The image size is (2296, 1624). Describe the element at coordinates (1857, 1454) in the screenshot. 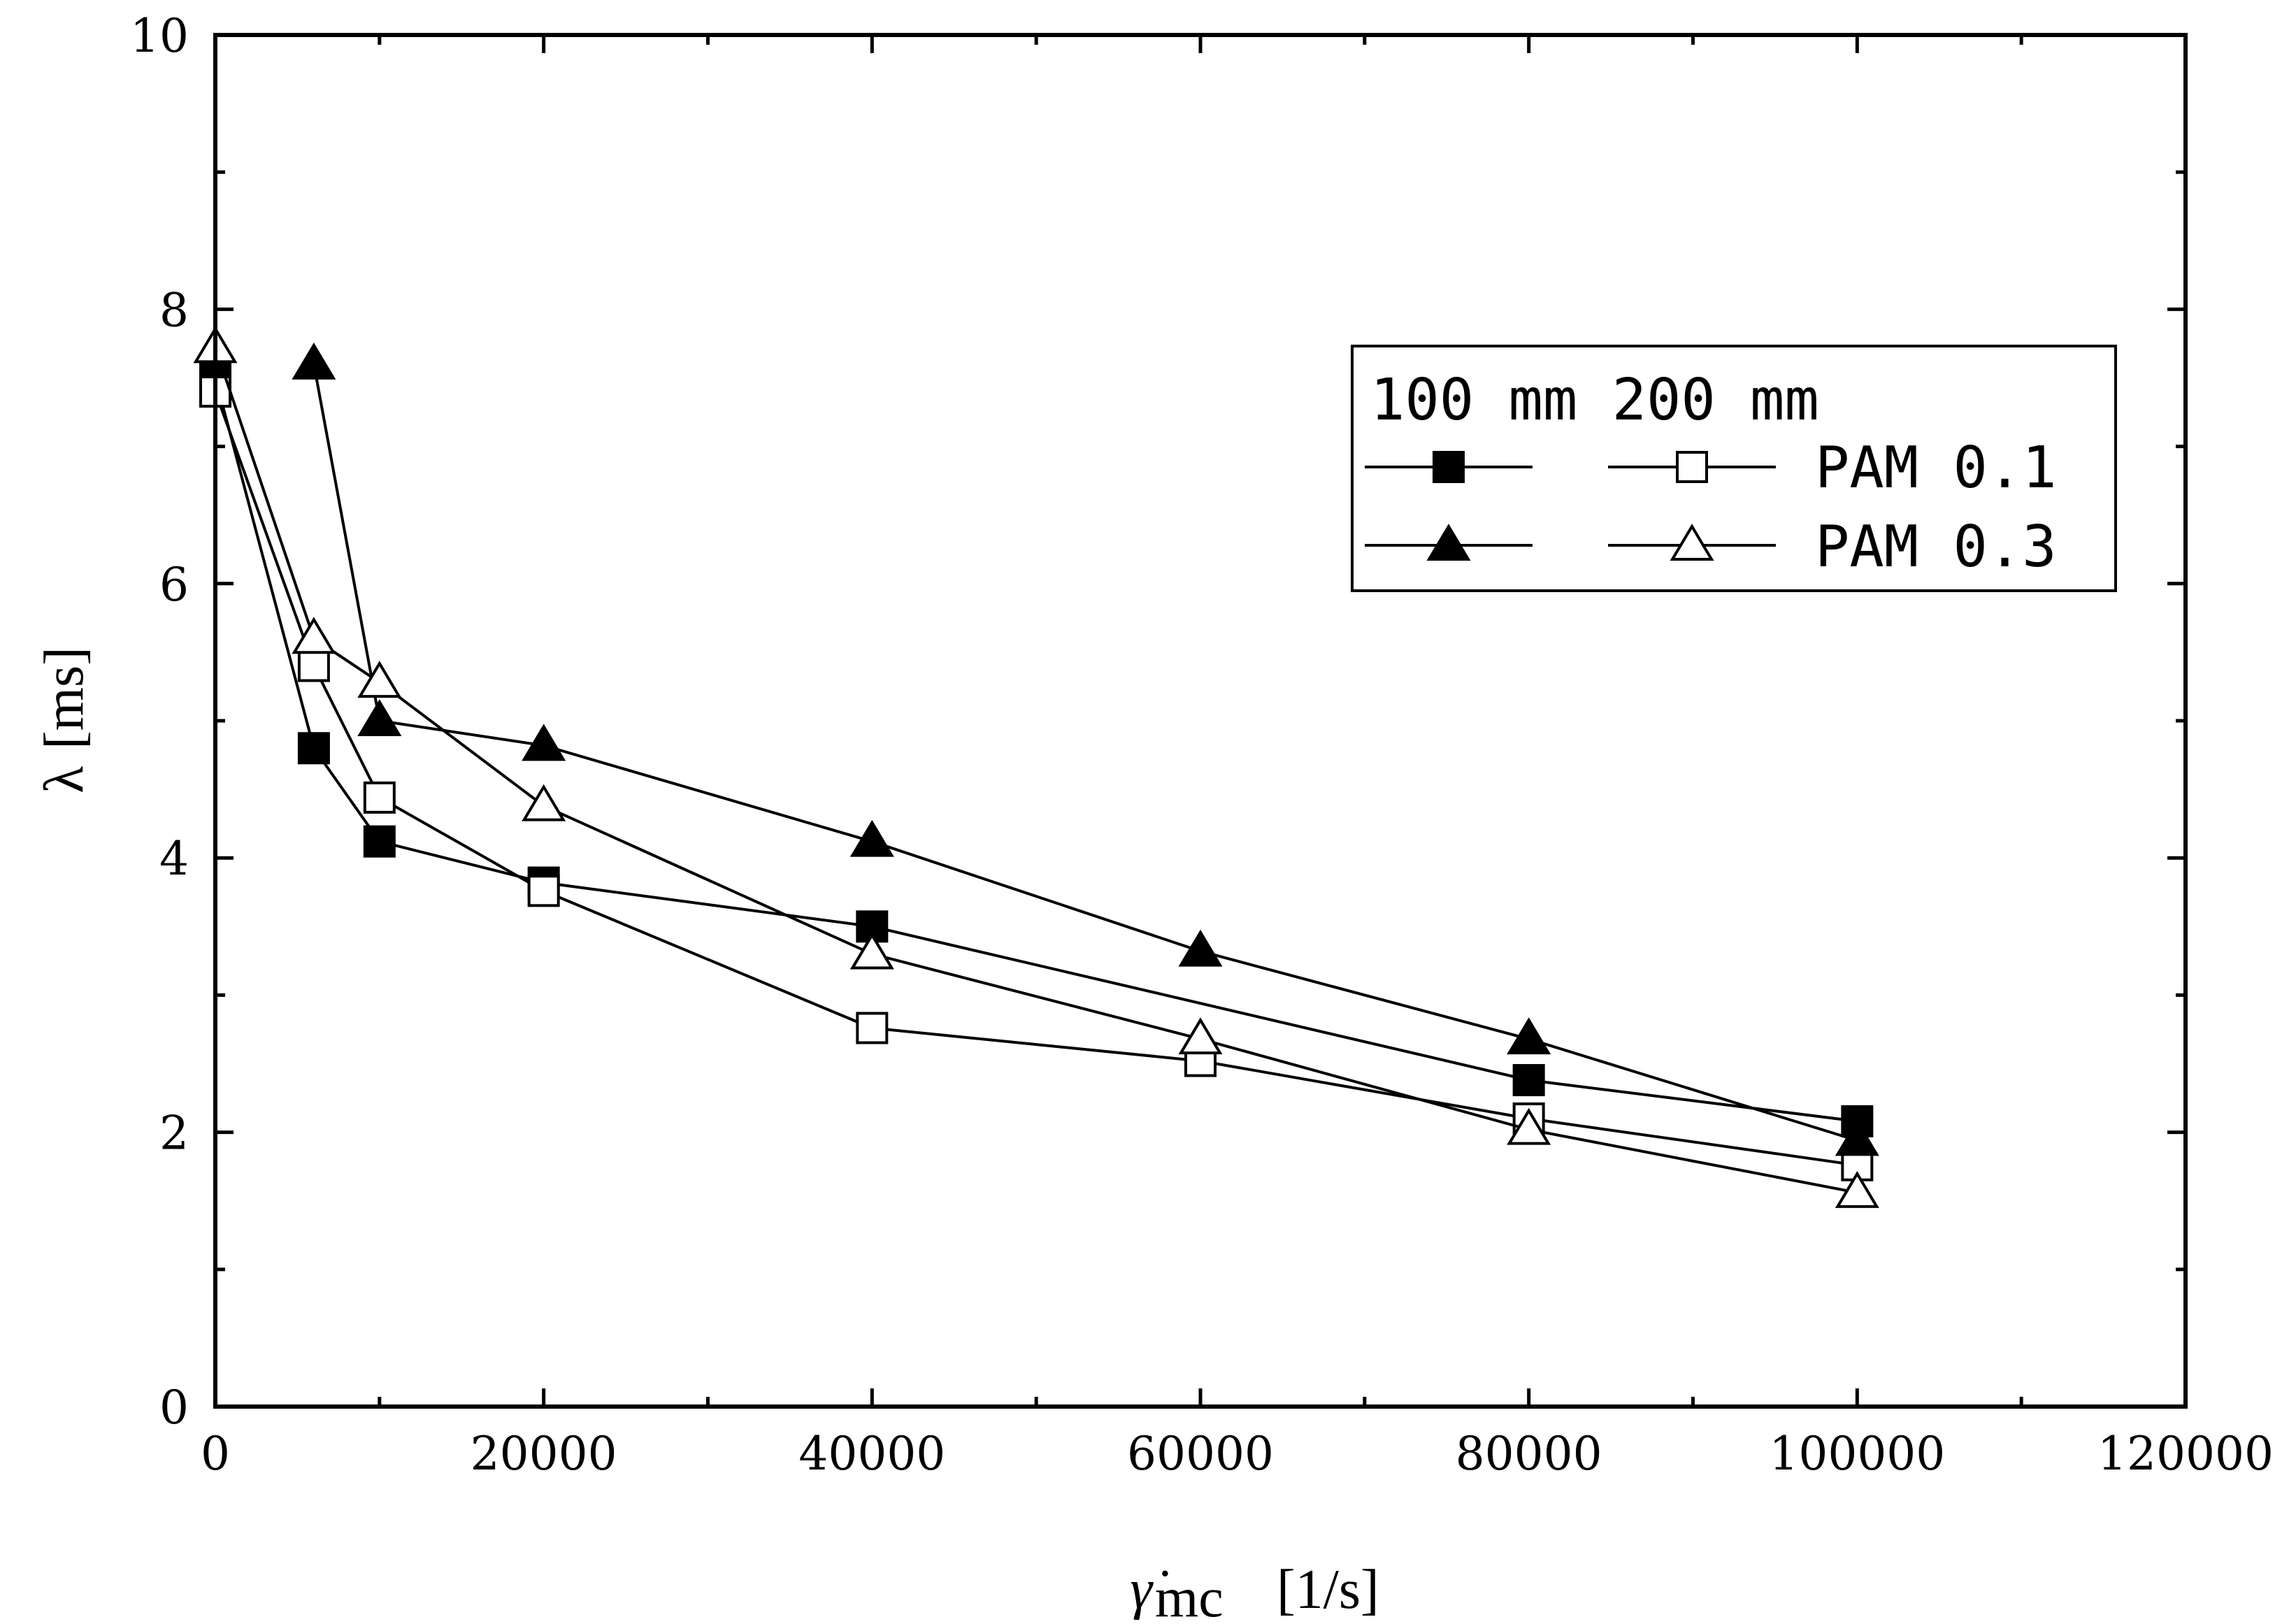

I see `x-tick-label: 100000` at that location.